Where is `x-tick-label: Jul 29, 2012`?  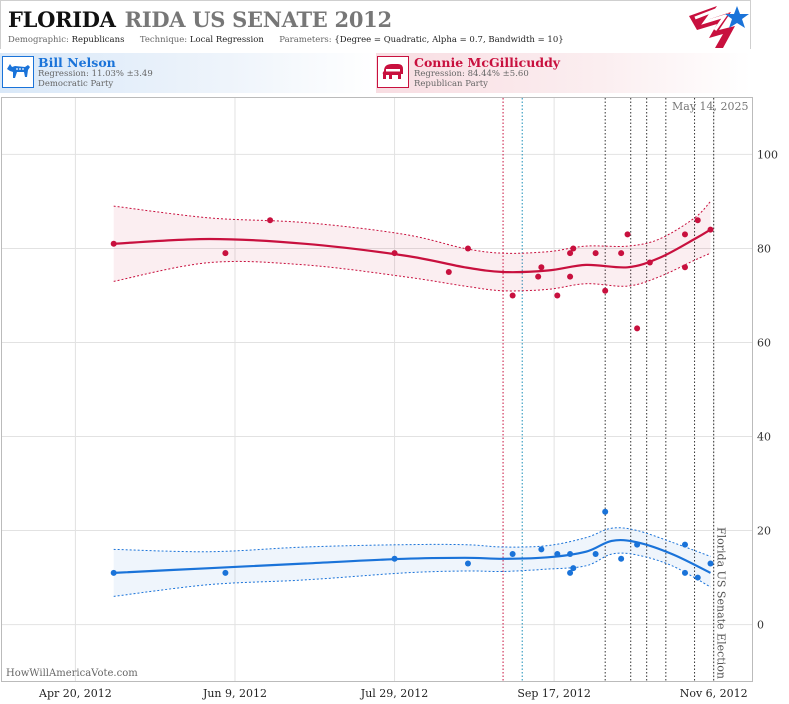 x-tick-label: Jul 29, 2012 is located at coordinates (394, 693).